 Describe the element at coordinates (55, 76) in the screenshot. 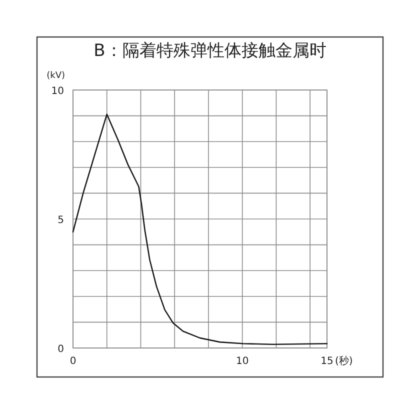

I see `y-axis-title: (kV)` at that location.